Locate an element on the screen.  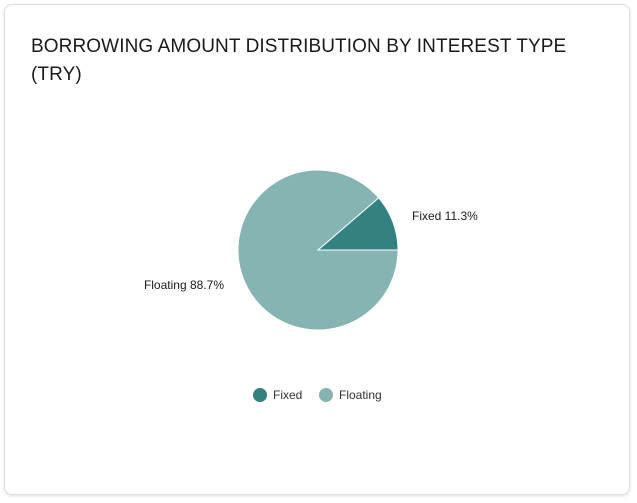
pie-slices is located at coordinates (318, 250).